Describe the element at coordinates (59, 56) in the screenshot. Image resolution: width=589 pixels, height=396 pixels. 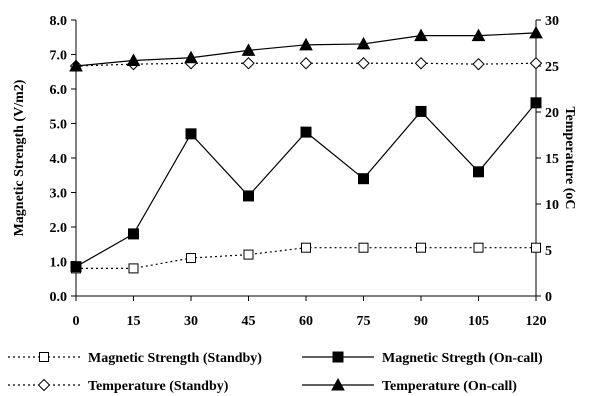
I see `y-left-tick-label: 7.0` at that location.